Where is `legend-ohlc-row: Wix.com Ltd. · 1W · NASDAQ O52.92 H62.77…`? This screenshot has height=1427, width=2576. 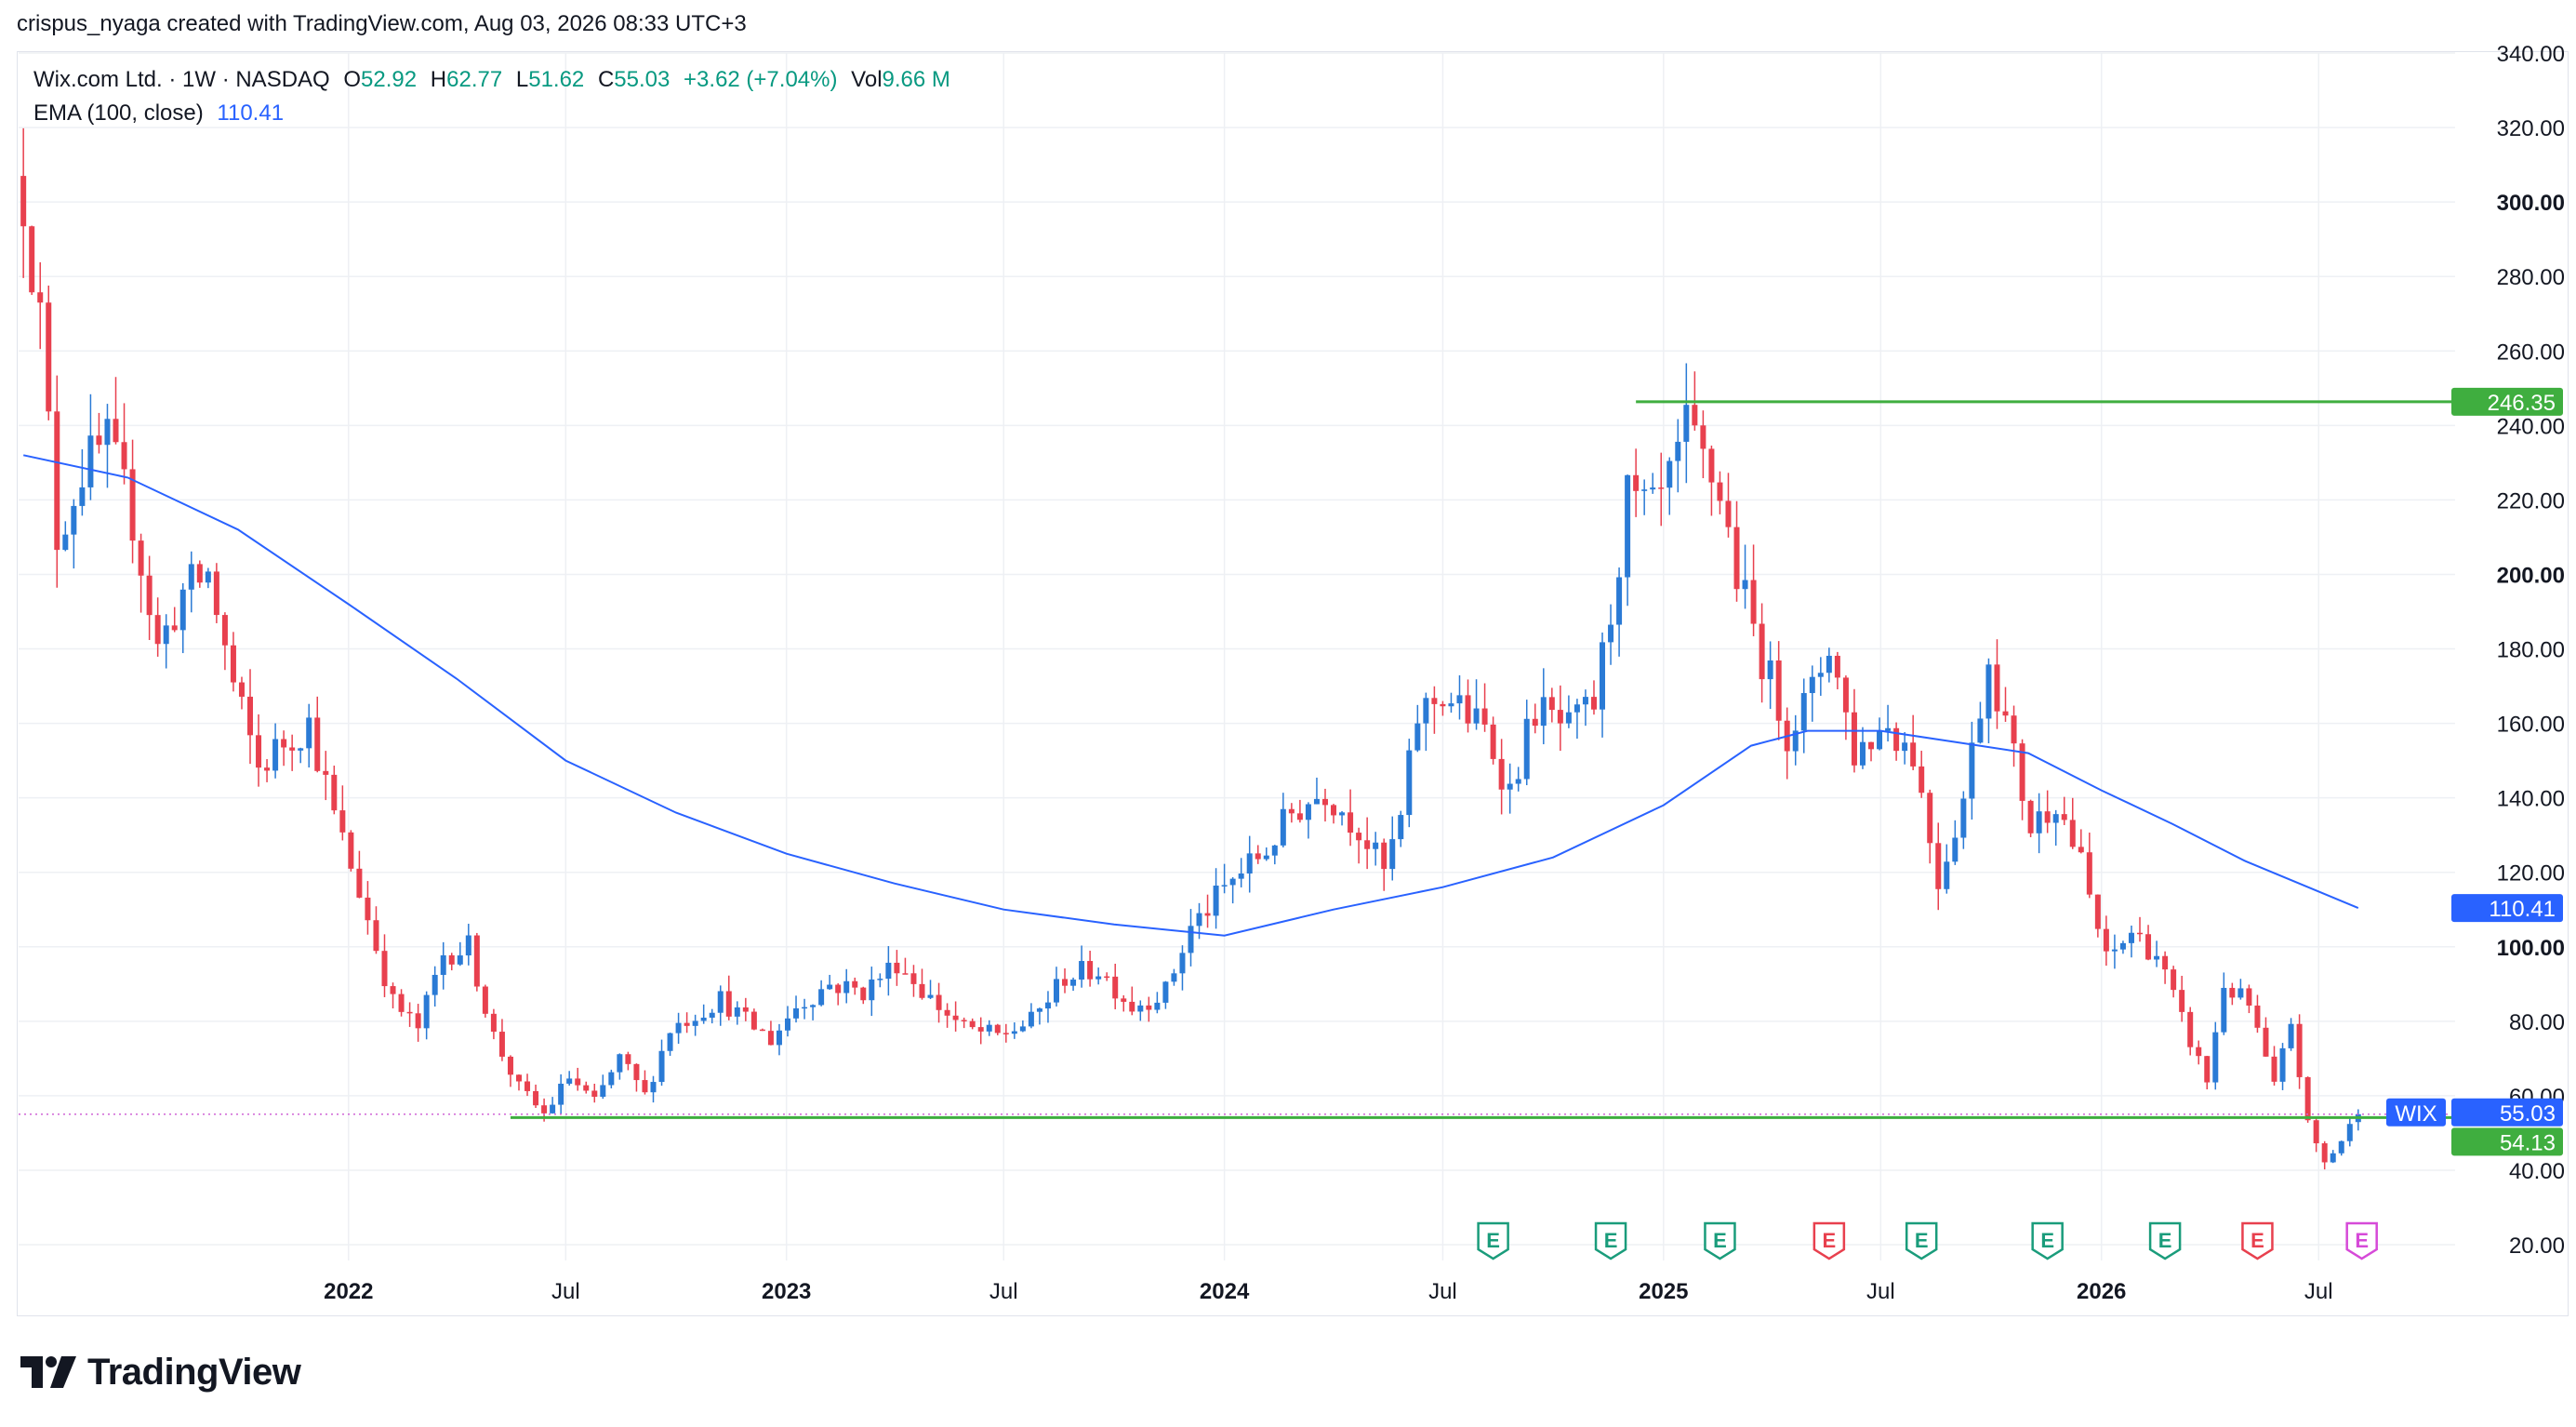
legend-ohlc-row: Wix.com Ltd. · 1W · NASDAQ O52.92 H62.77… is located at coordinates (491, 80).